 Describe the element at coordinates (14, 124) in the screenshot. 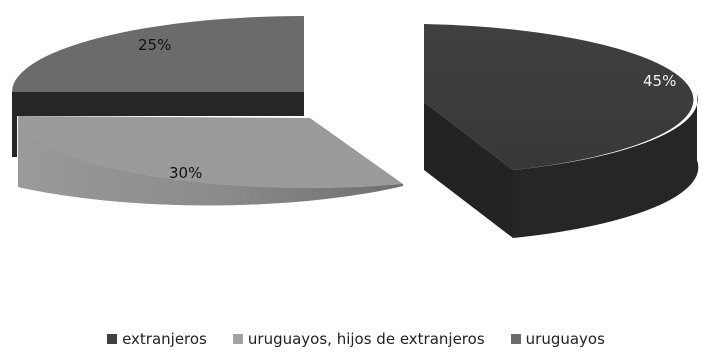

I see `pie-slice-uruguayos-left-edge` at that location.